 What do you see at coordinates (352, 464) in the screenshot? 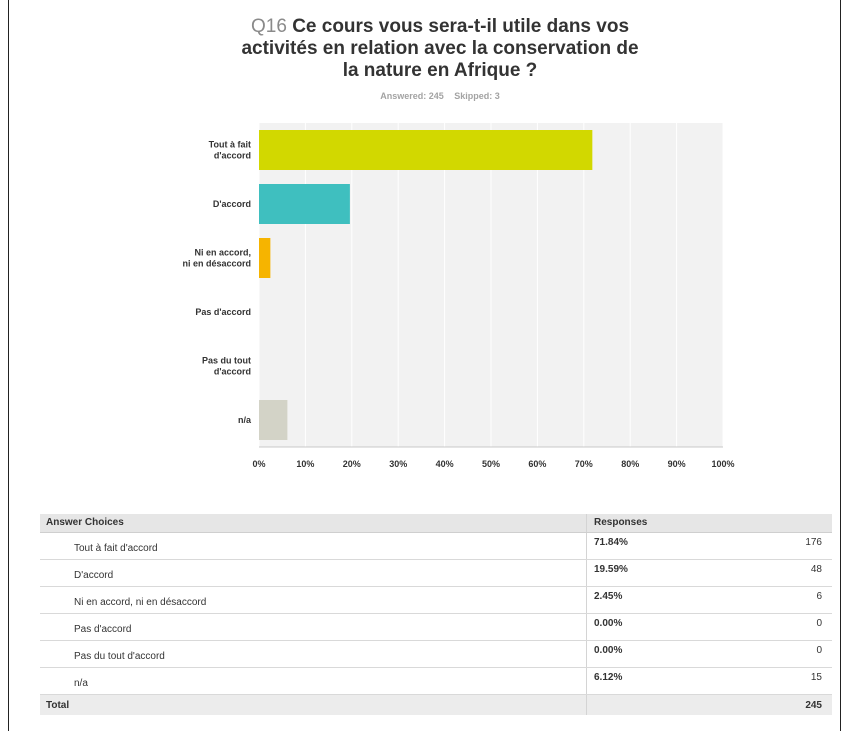
I see `x-tick-label: 20%` at bounding box center [352, 464].